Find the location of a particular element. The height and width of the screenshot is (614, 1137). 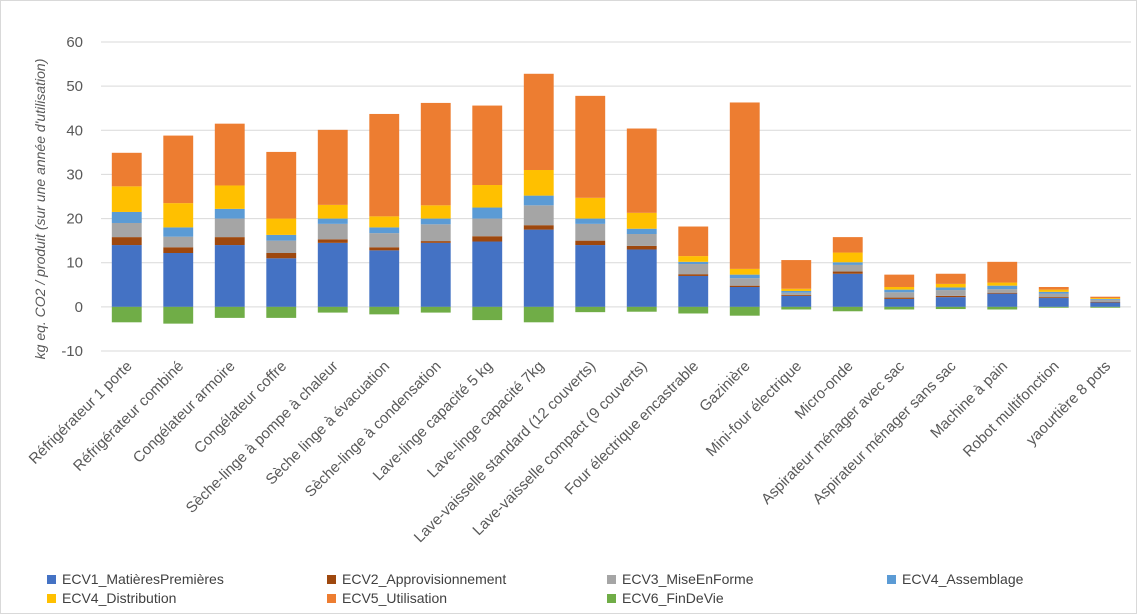

bar-segment-s5-c18 is located at coordinates (1053, 288).